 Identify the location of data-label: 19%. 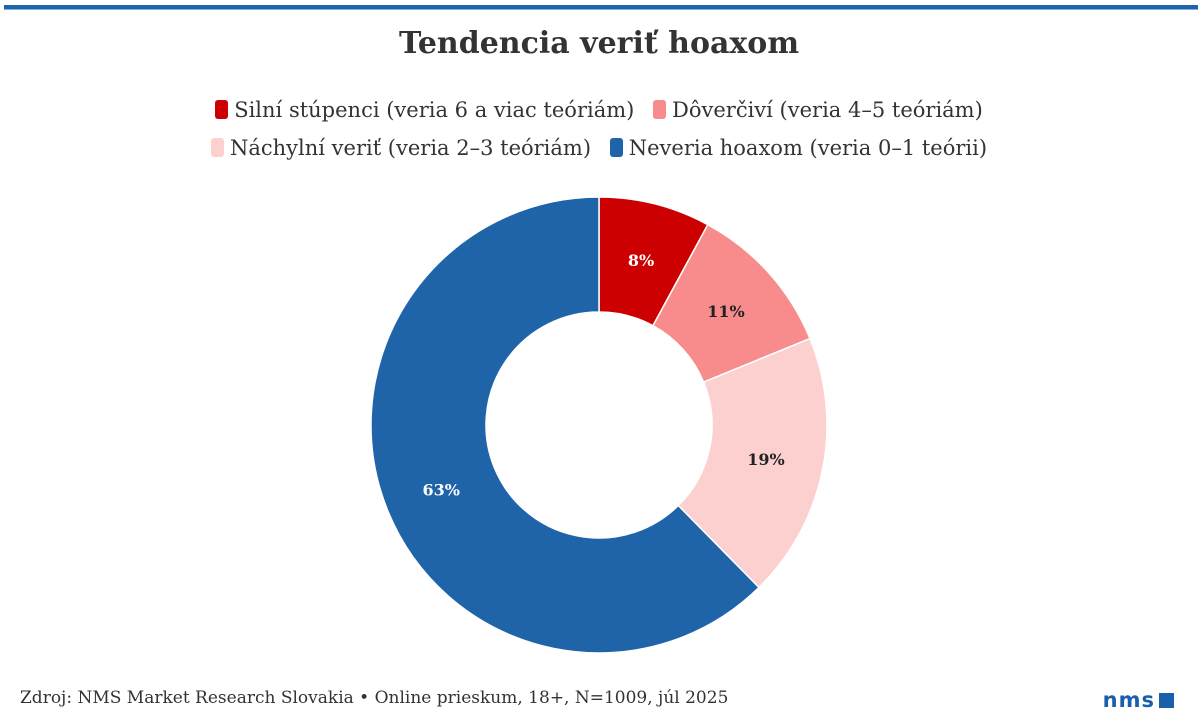
(765, 459).